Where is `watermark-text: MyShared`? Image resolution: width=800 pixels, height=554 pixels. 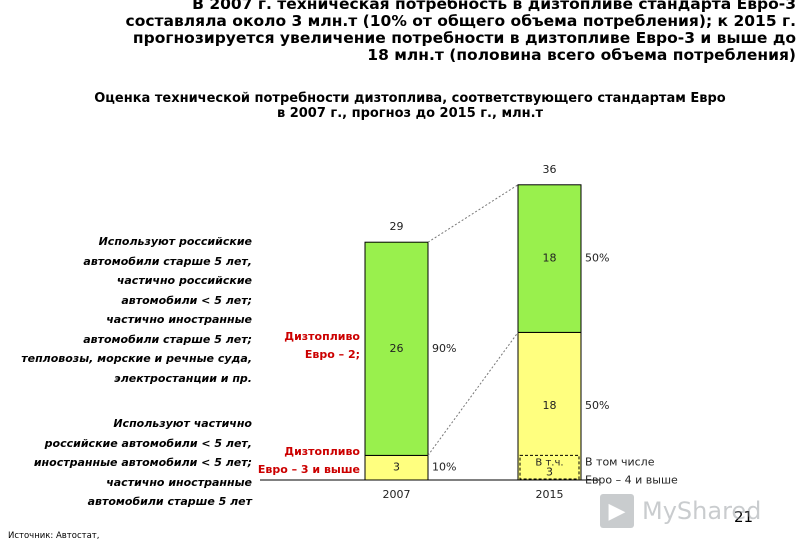
watermark-text: MyShared is located at coordinates (702, 511).